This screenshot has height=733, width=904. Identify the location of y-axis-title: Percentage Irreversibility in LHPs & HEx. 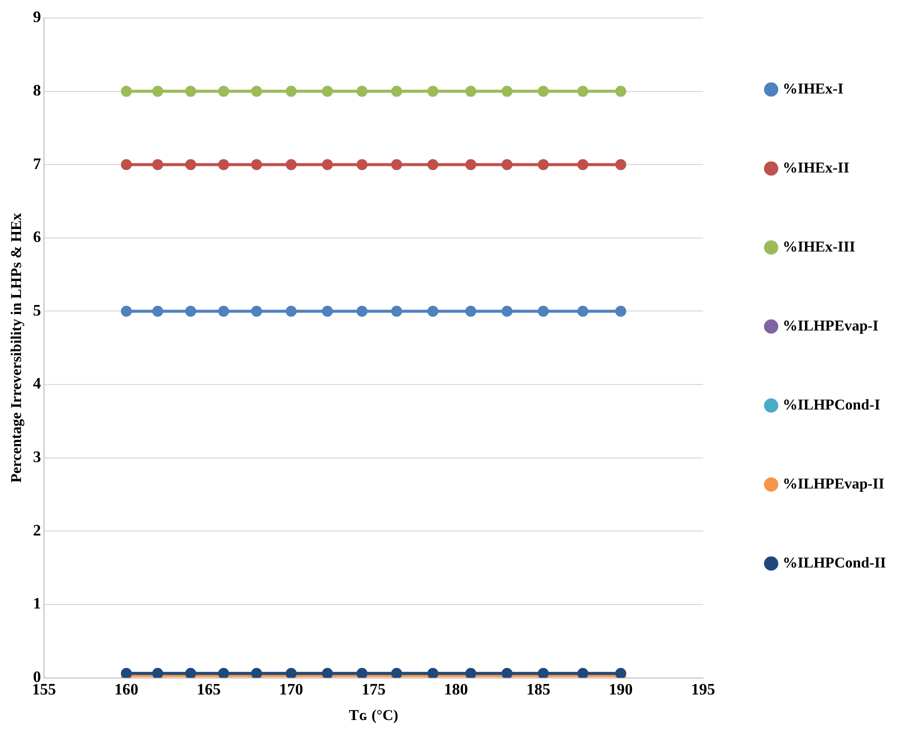
(16, 347).